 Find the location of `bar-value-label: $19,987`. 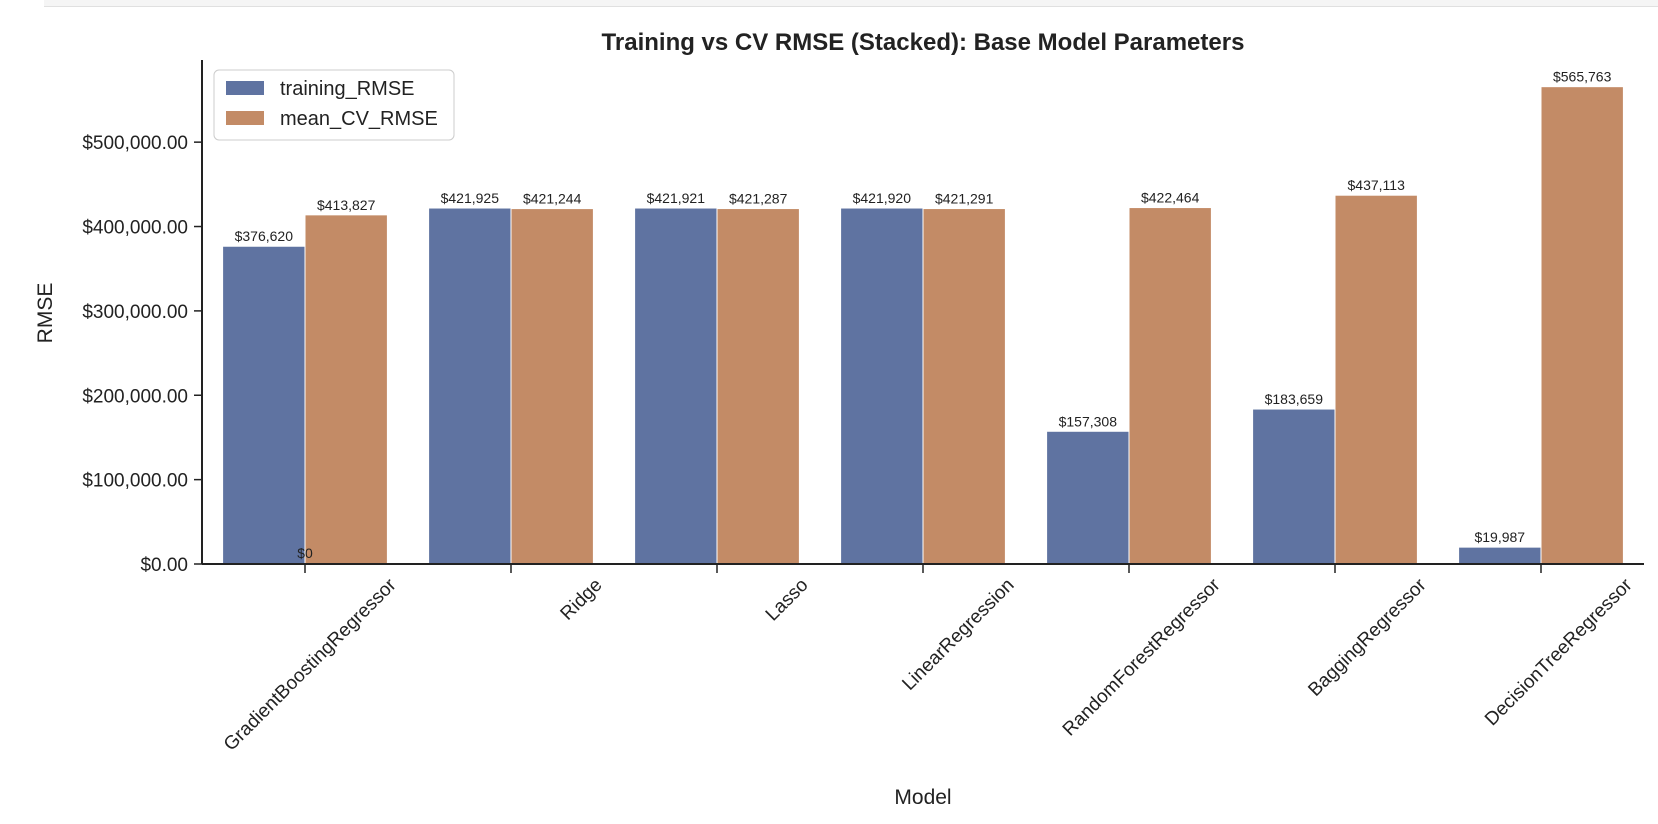

bar-value-label: $19,987 is located at coordinates (1499, 537).